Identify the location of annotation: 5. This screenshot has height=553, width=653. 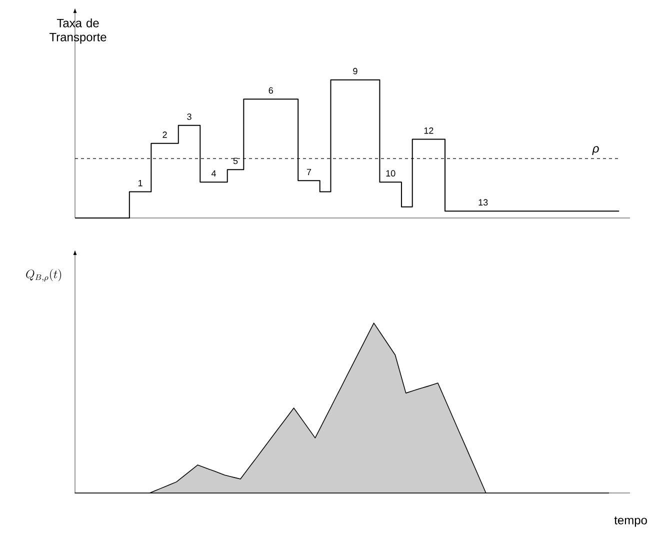
(235, 161).